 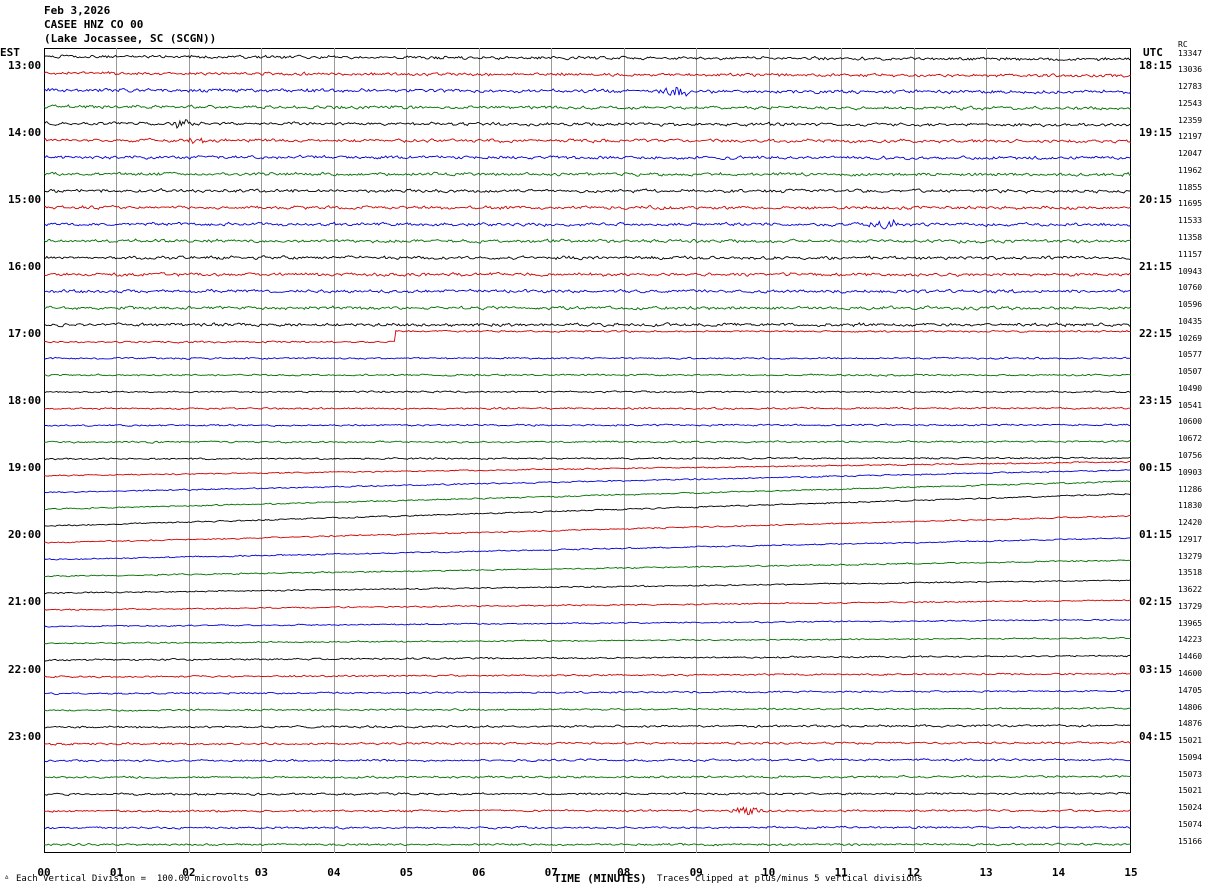 What do you see at coordinates (25, 267) in the screenshot?
I see `left-tick-1600: 16:00` at bounding box center [25, 267].